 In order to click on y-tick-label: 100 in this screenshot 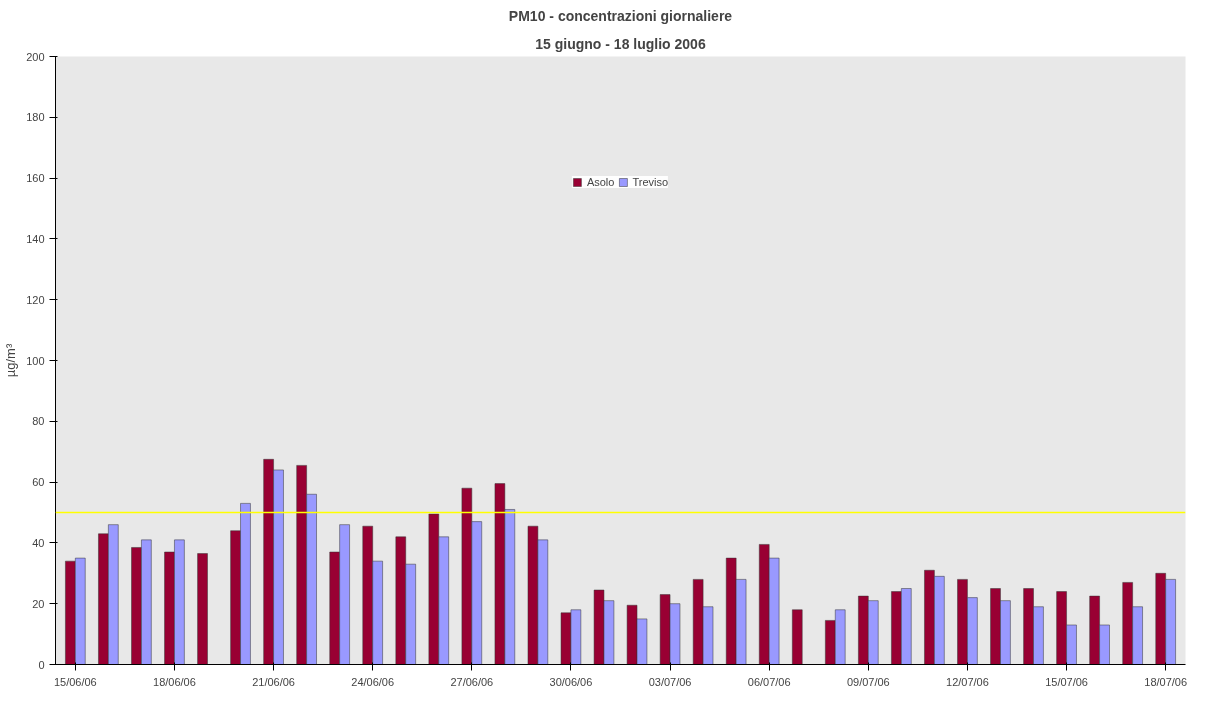, I will do `click(35, 360)`.